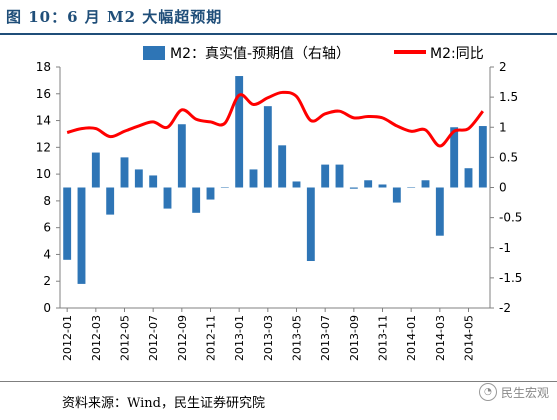 This screenshot has width=557, height=420. I want to click on series-line-m2-yoy, so click(275, 119).